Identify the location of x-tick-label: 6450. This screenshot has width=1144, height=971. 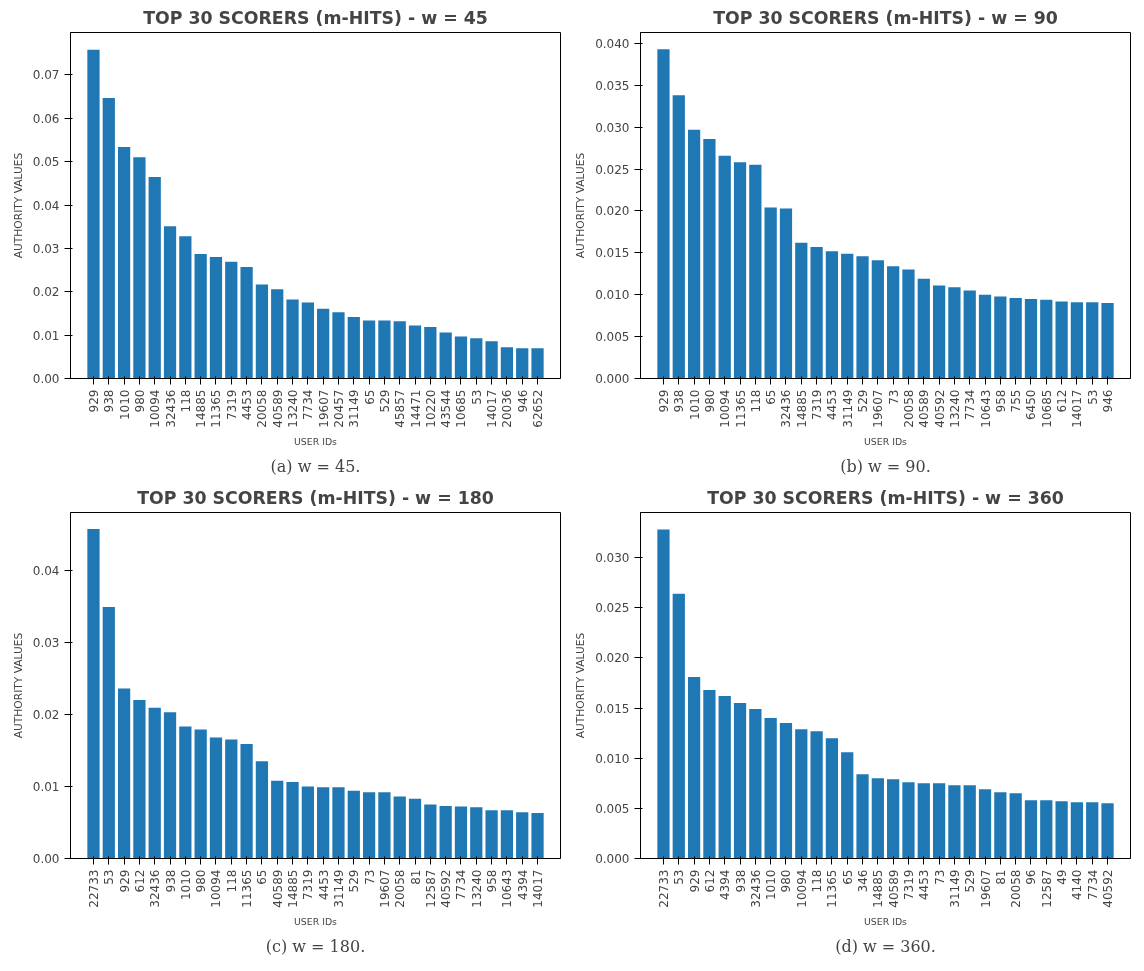
(1031, 405).